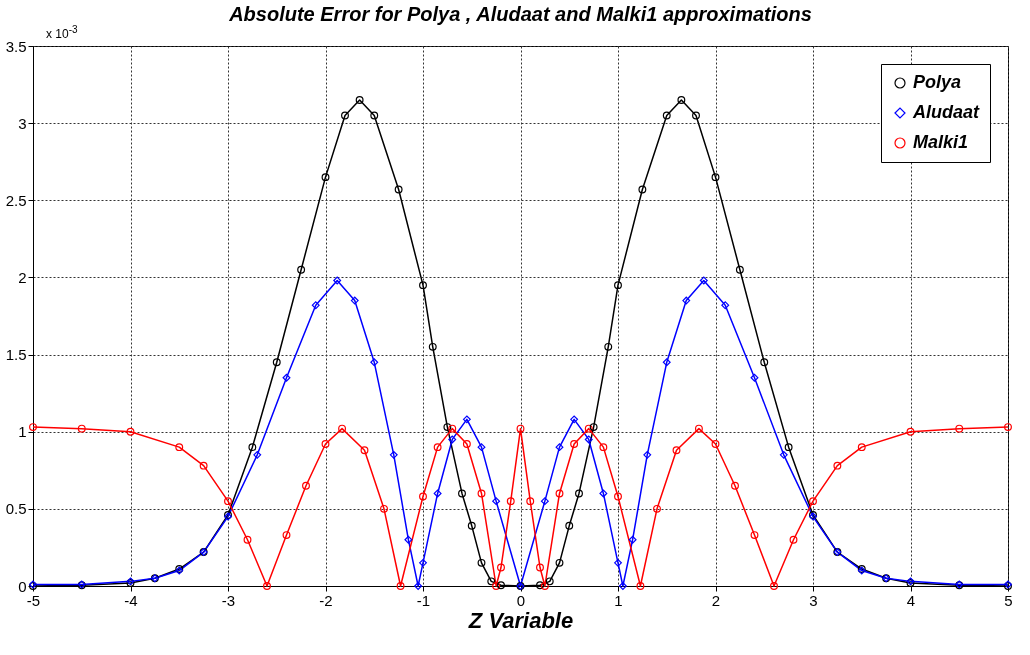  I want to click on y-tick-label: 0.5, so click(16, 509).